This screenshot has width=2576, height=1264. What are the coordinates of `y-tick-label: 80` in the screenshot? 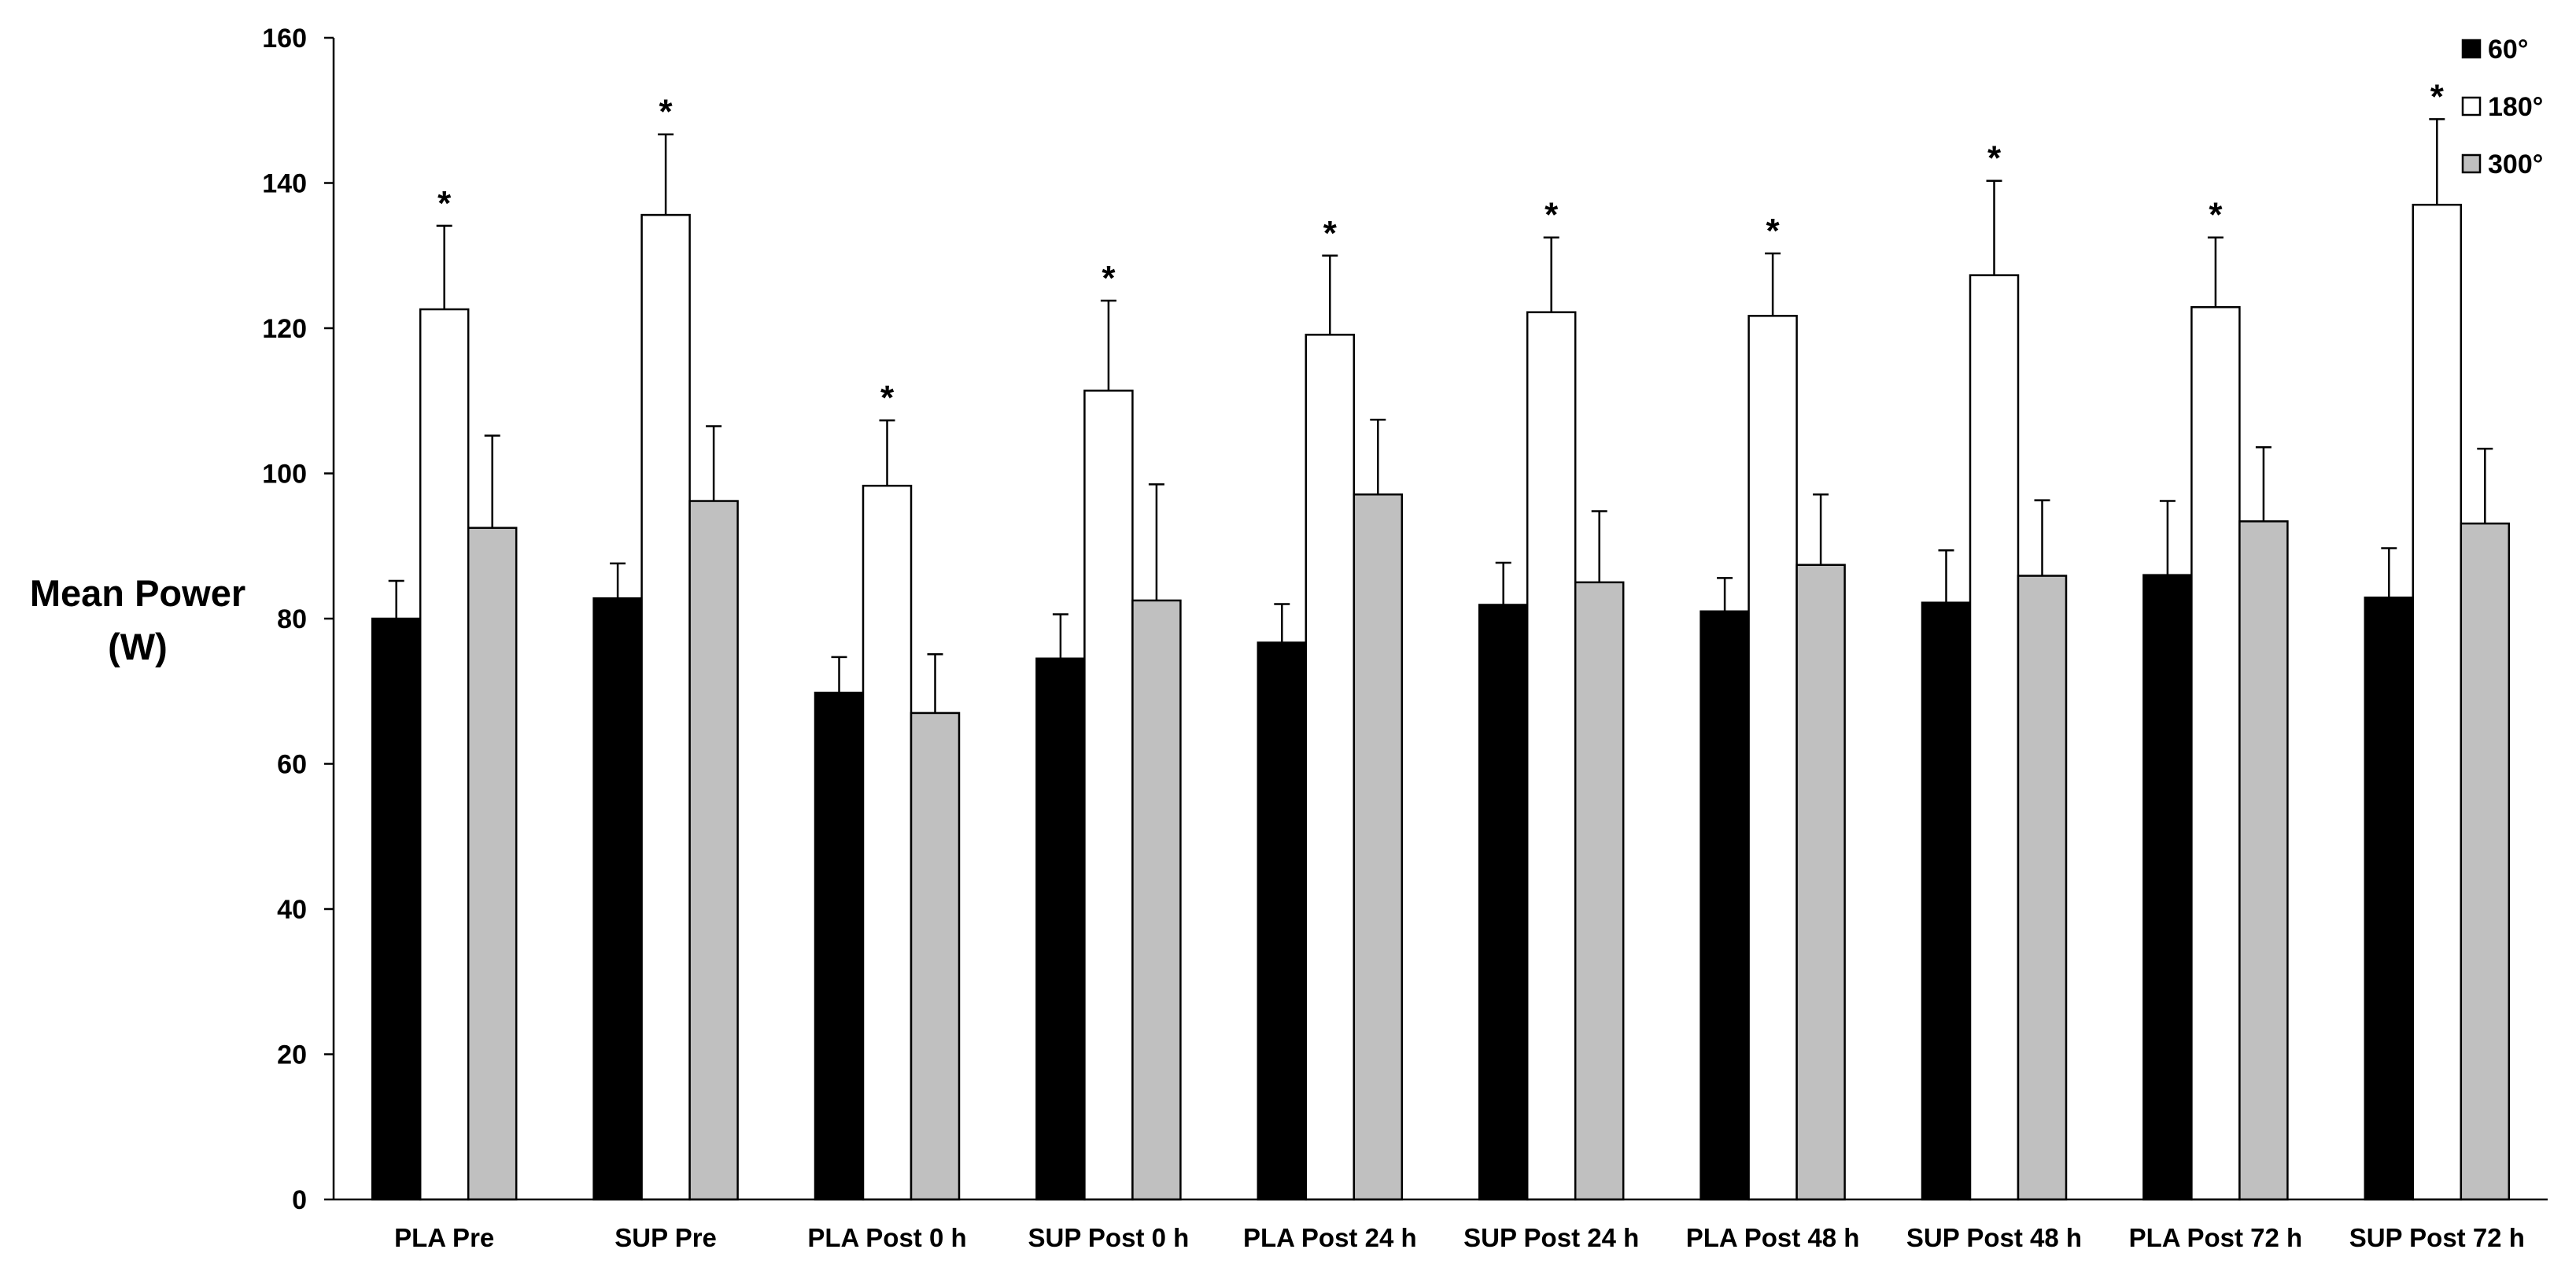 It's located at (292, 619).